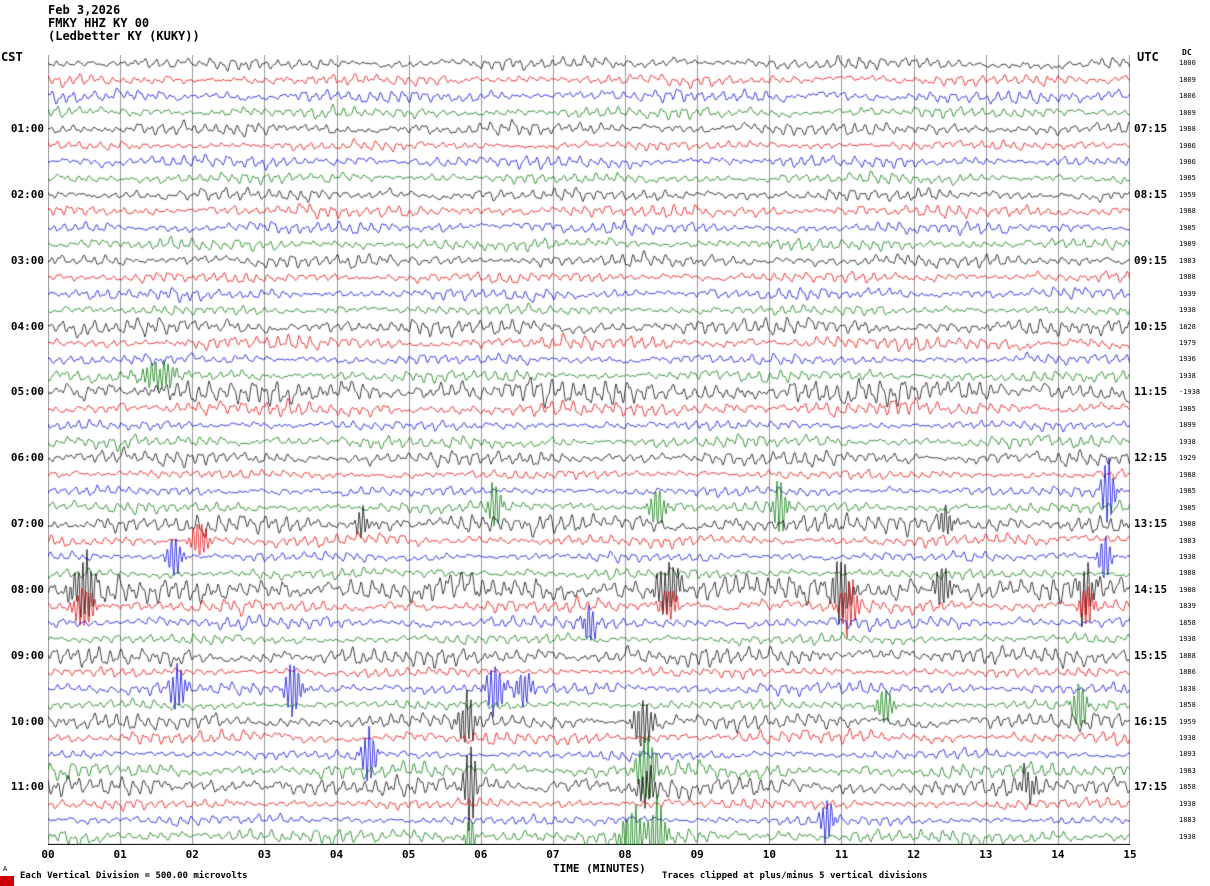 This screenshot has height=886, width=1210. Describe the element at coordinates (1187, 425) in the screenshot. I see `dc-offset-value: 1899` at that location.